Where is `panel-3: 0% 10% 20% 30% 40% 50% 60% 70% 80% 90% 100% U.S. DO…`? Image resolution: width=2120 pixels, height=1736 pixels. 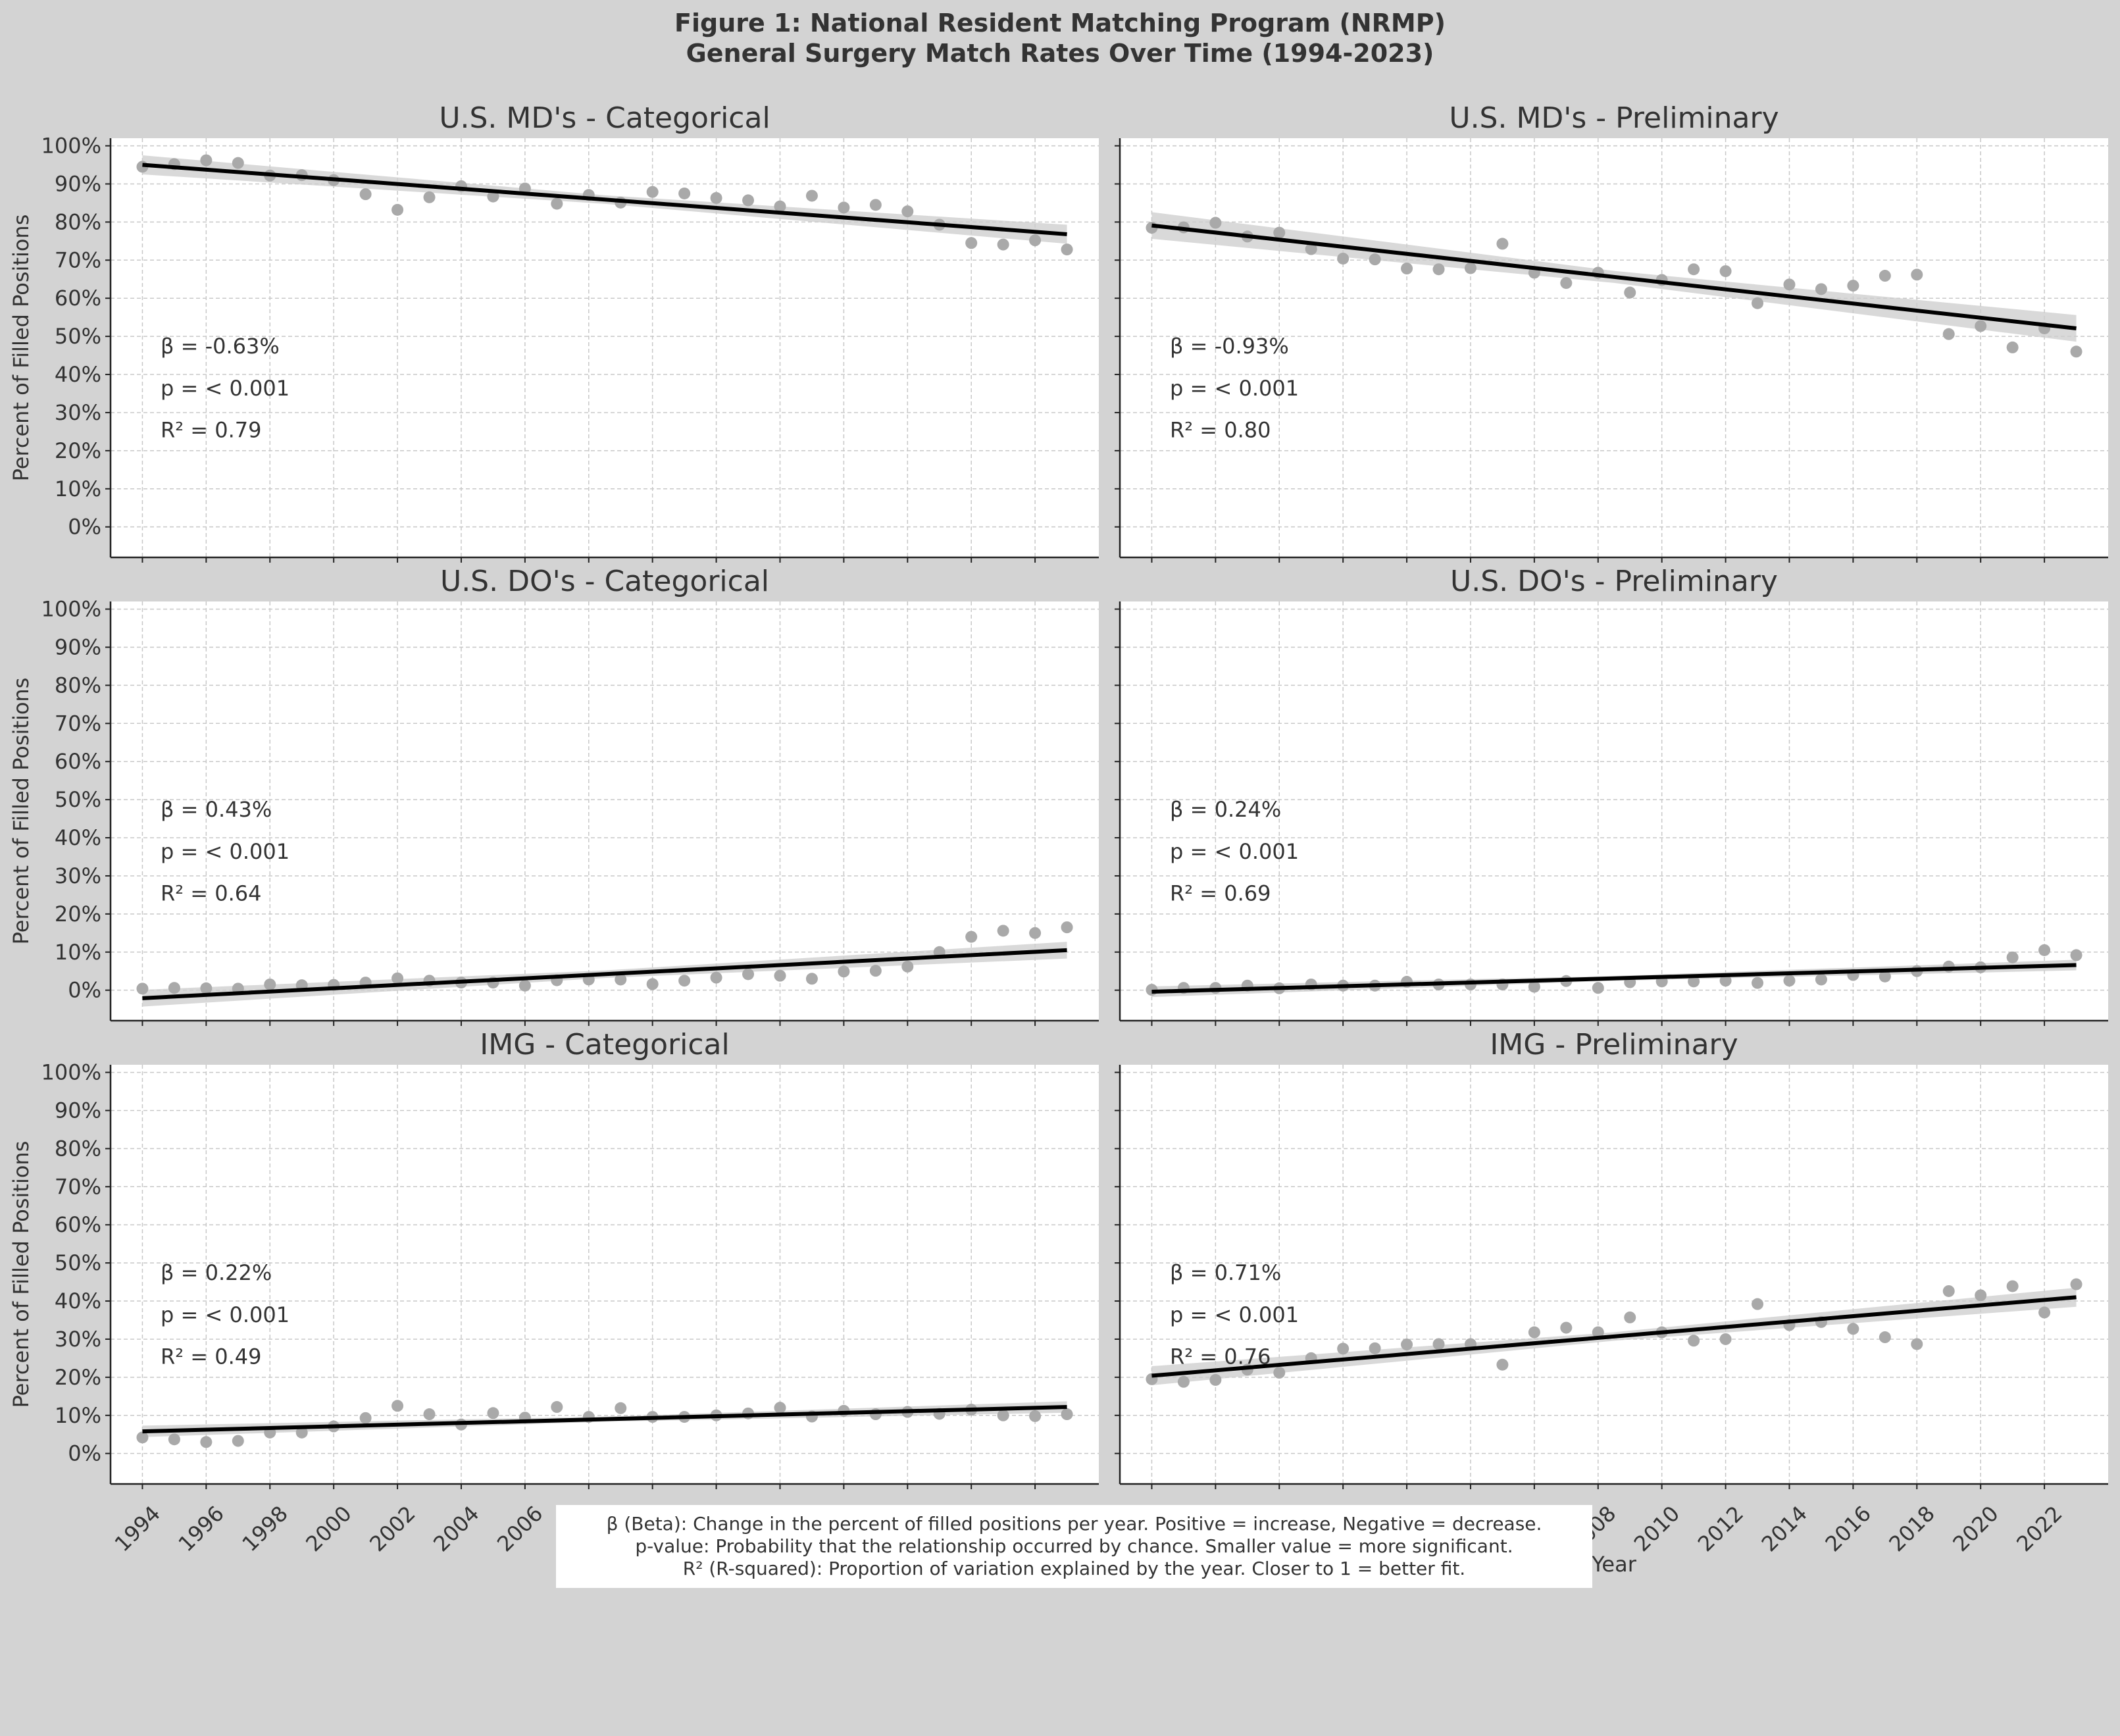
panel-3: 0% 10% 20% 30% 40% 50% 60% 70% 80% 90% 100% U.S. DO… is located at coordinates (554, 795).